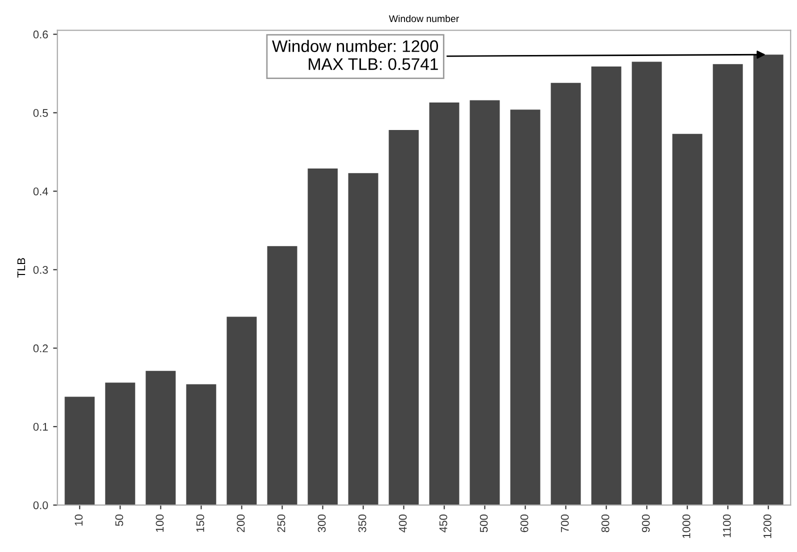 This screenshot has width=797, height=552. What do you see at coordinates (402, 523) in the screenshot?
I see `x-tick-label: 400` at bounding box center [402, 523].